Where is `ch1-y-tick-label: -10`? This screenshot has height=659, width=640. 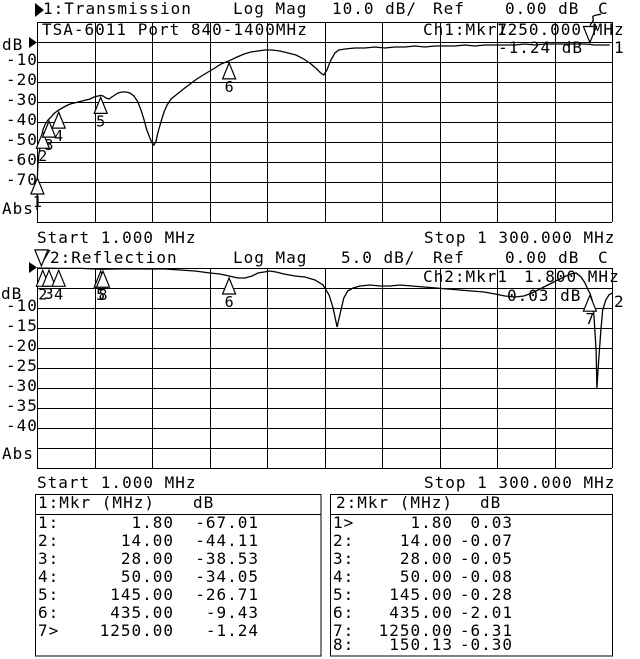 ch1-y-tick-label: -10 is located at coordinates (22, 59).